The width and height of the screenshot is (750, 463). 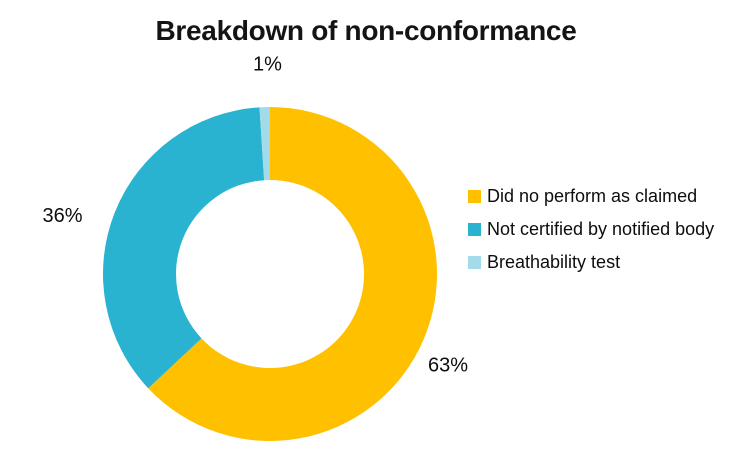 I want to click on chart-title: Breakdown of non-conformance, so click(x=366, y=30).